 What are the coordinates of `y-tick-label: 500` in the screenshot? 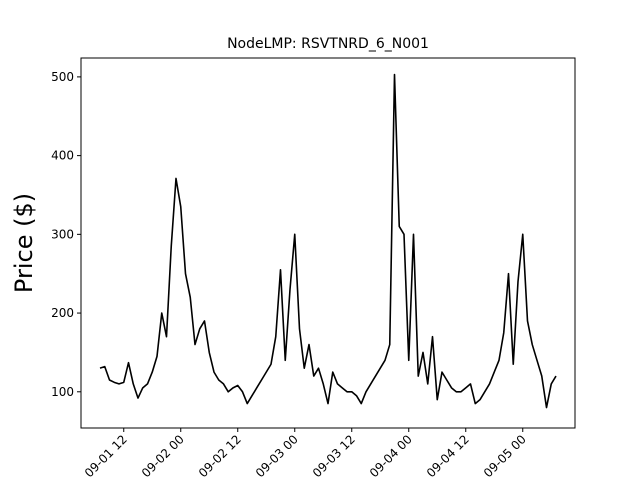 It's located at (62, 77).